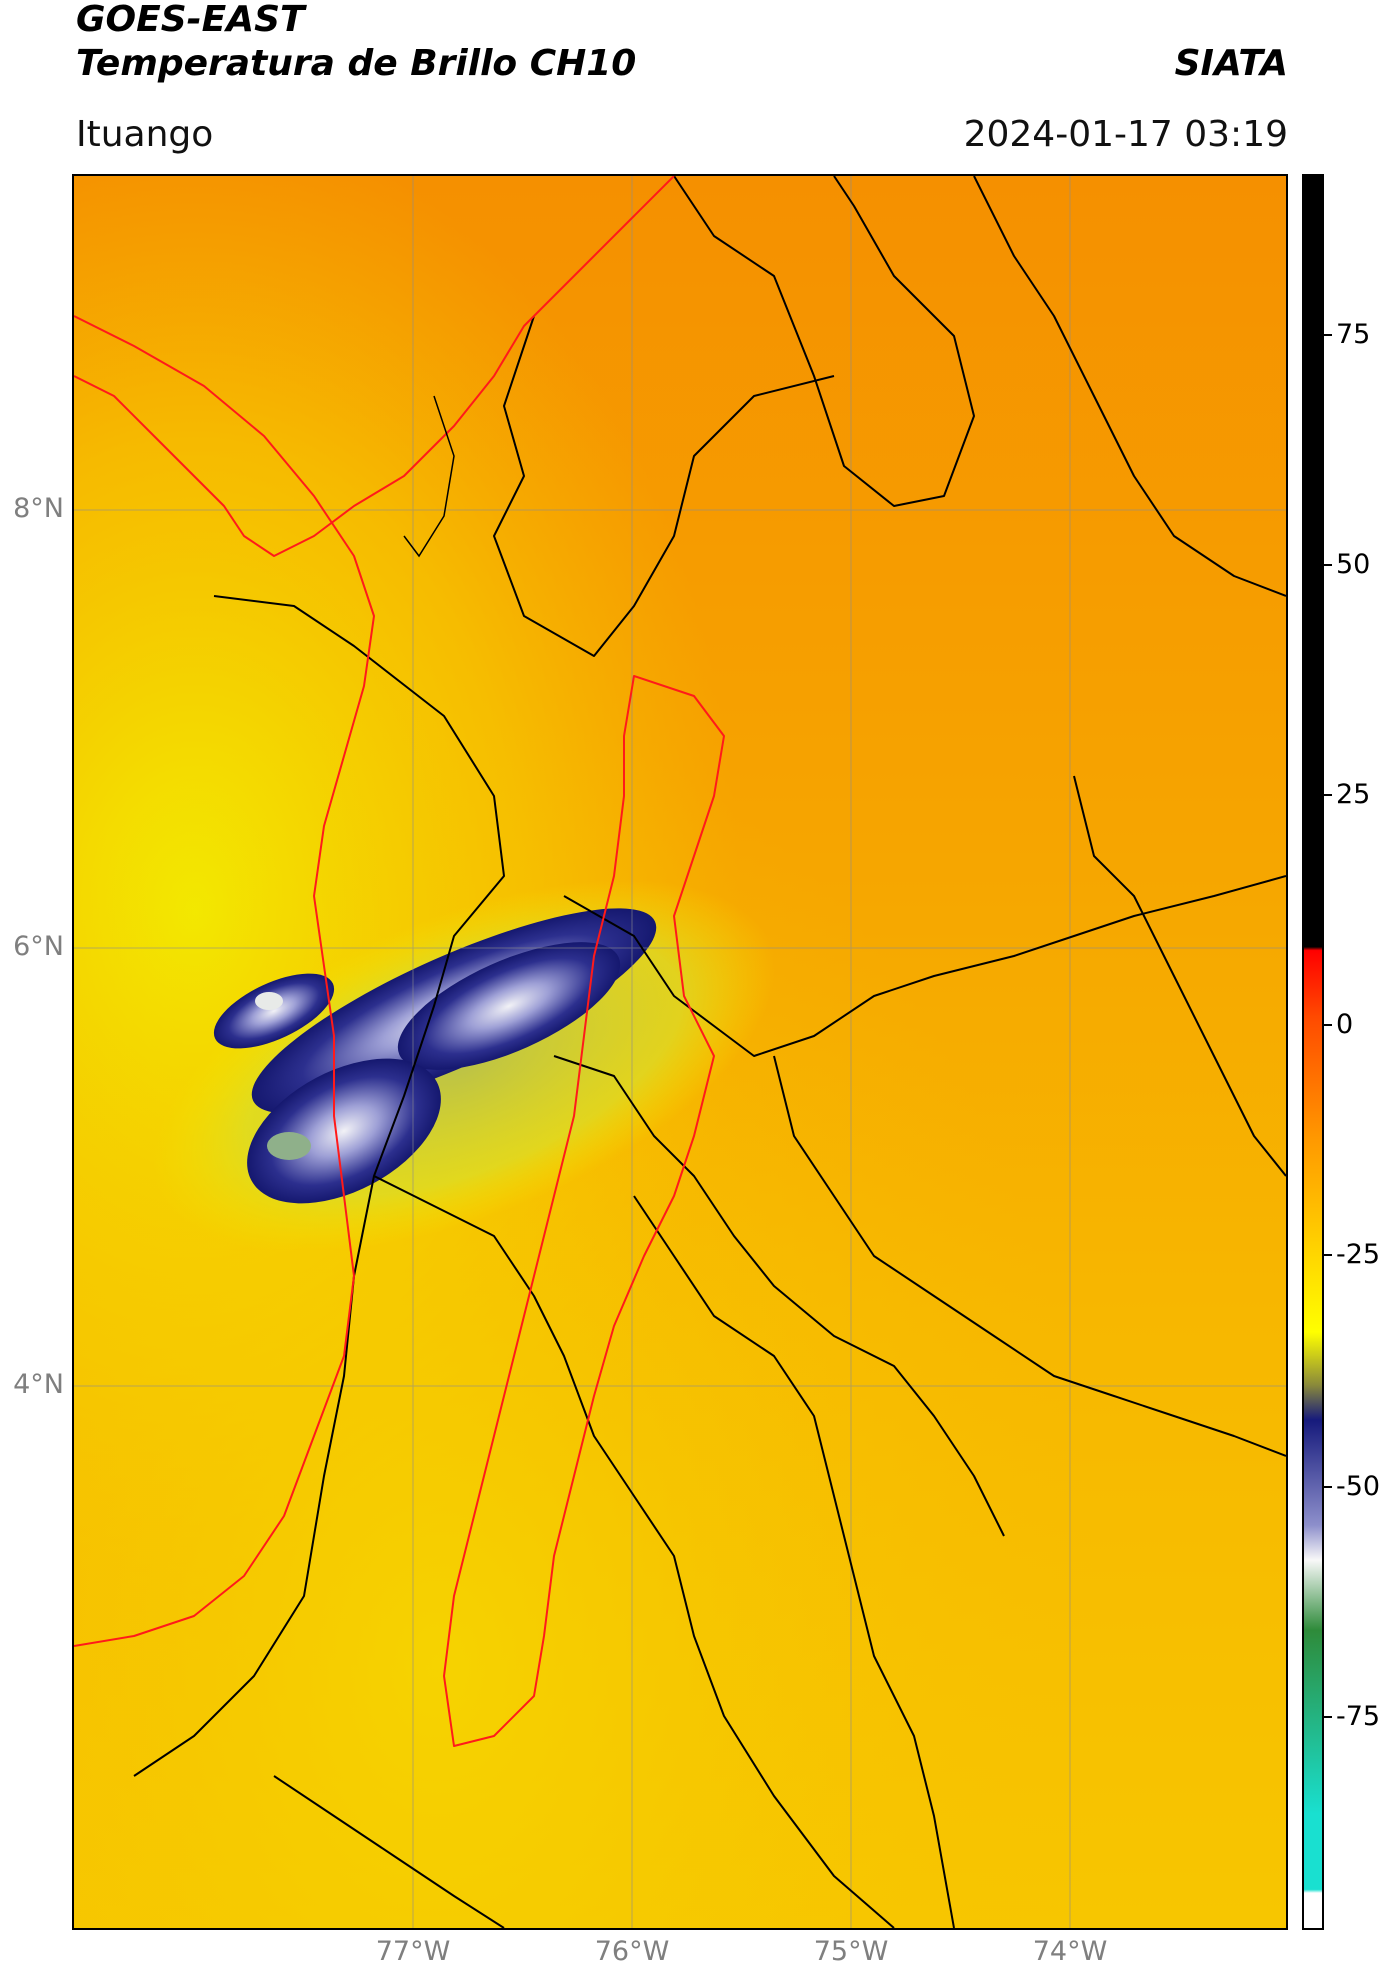 Image resolution: width=1384 pixels, height=1981 pixels. Describe the element at coordinates (274, 1011) in the screenshot. I see `cloud-core-west` at that location.